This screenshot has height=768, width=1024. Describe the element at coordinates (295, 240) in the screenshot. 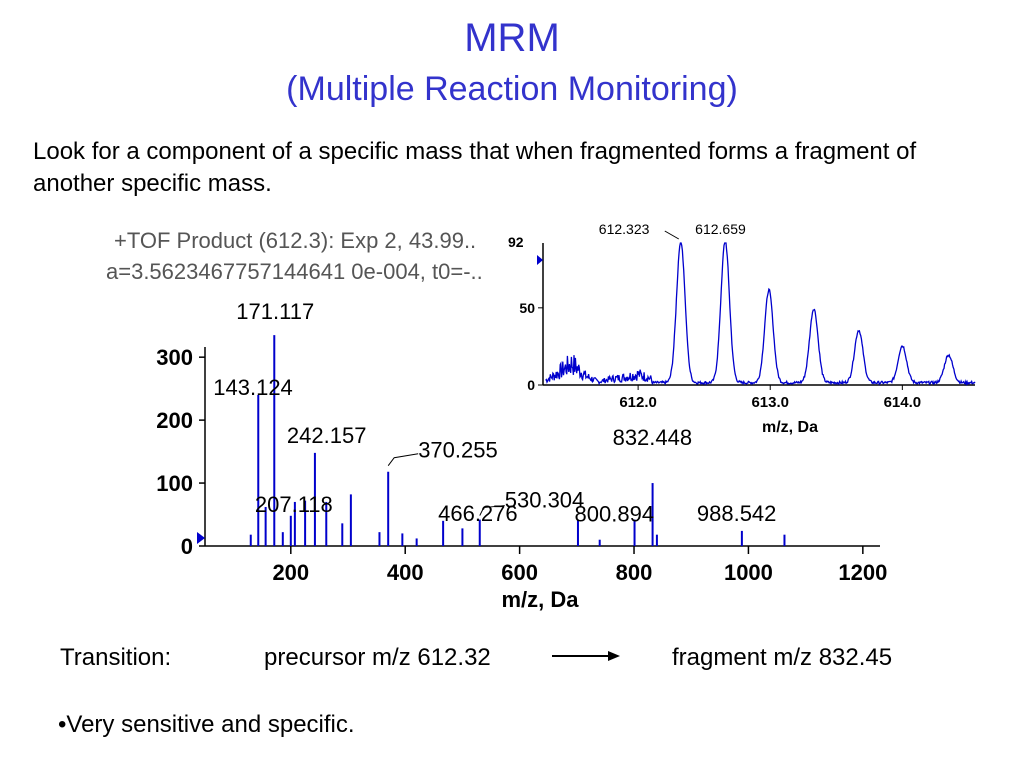

I see `spectrum-header-line-1: +TOF Product (612.3): Exp 2, 43.99..` at that location.